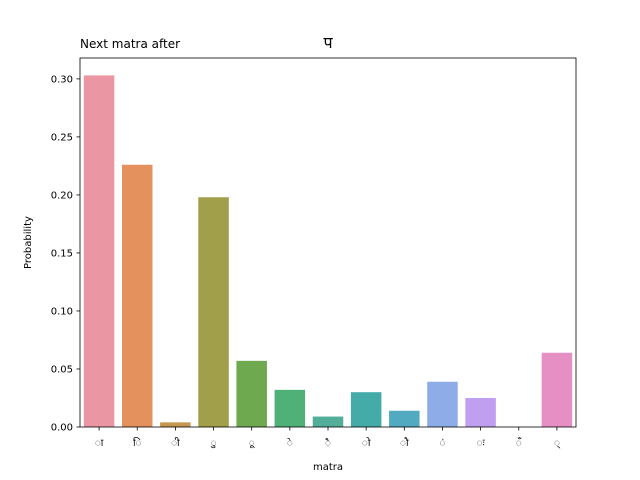 The height and width of the screenshot is (480, 640). I want to click on x-axis-label: matra, so click(328, 467).